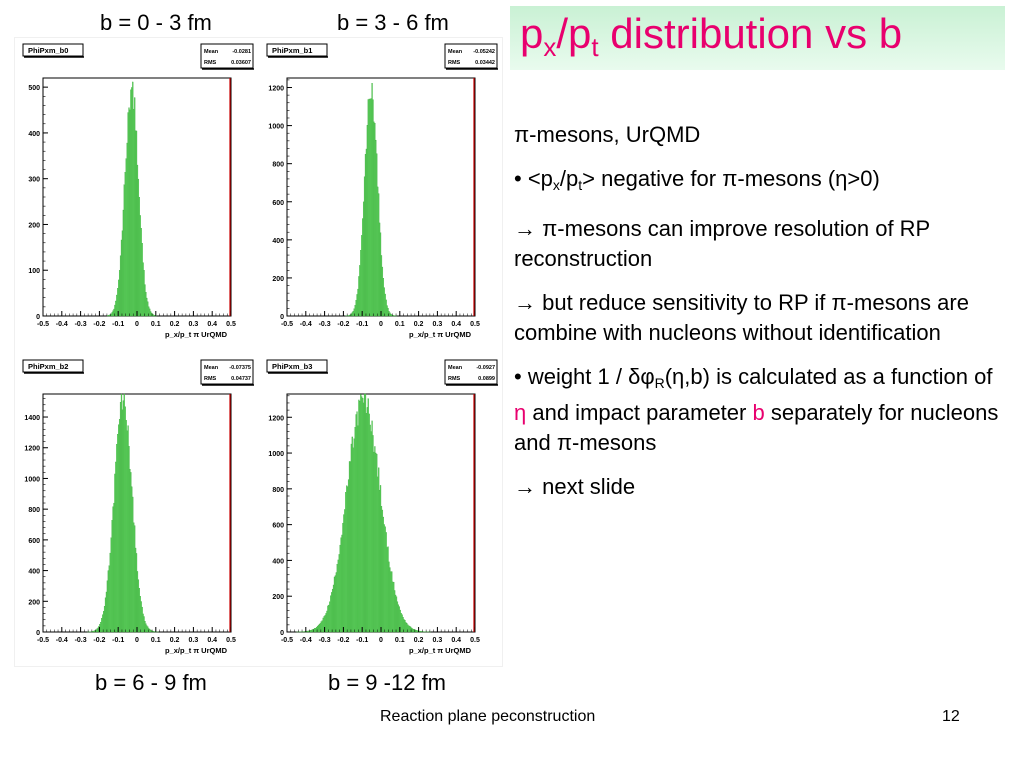 The image size is (1024, 768). What do you see at coordinates (151, 682) in the screenshot?
I see `b-label-bottom-left: b = 6 - 9 fm` at bounding box center [151, 682].